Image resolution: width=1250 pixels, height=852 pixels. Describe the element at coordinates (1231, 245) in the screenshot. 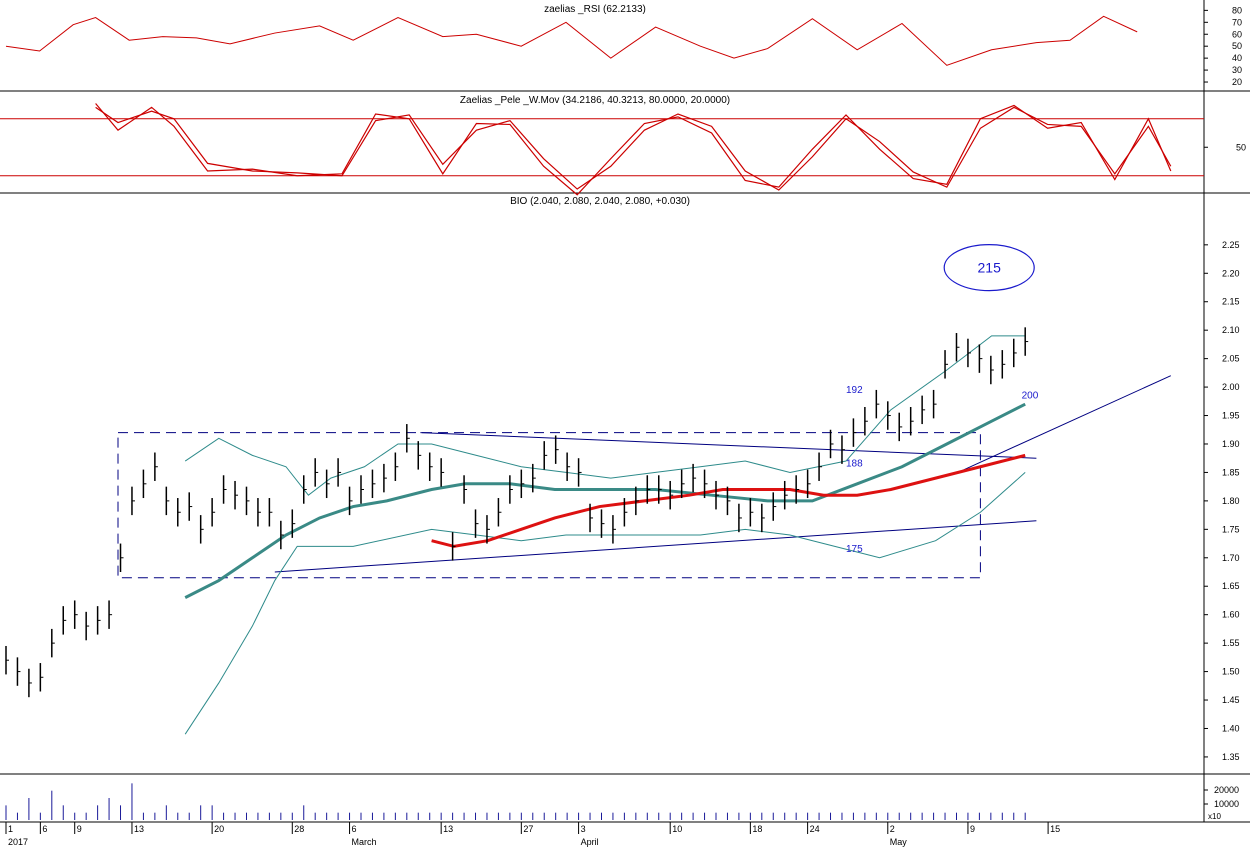

I see `price-tick-label: 2.25` at that location.